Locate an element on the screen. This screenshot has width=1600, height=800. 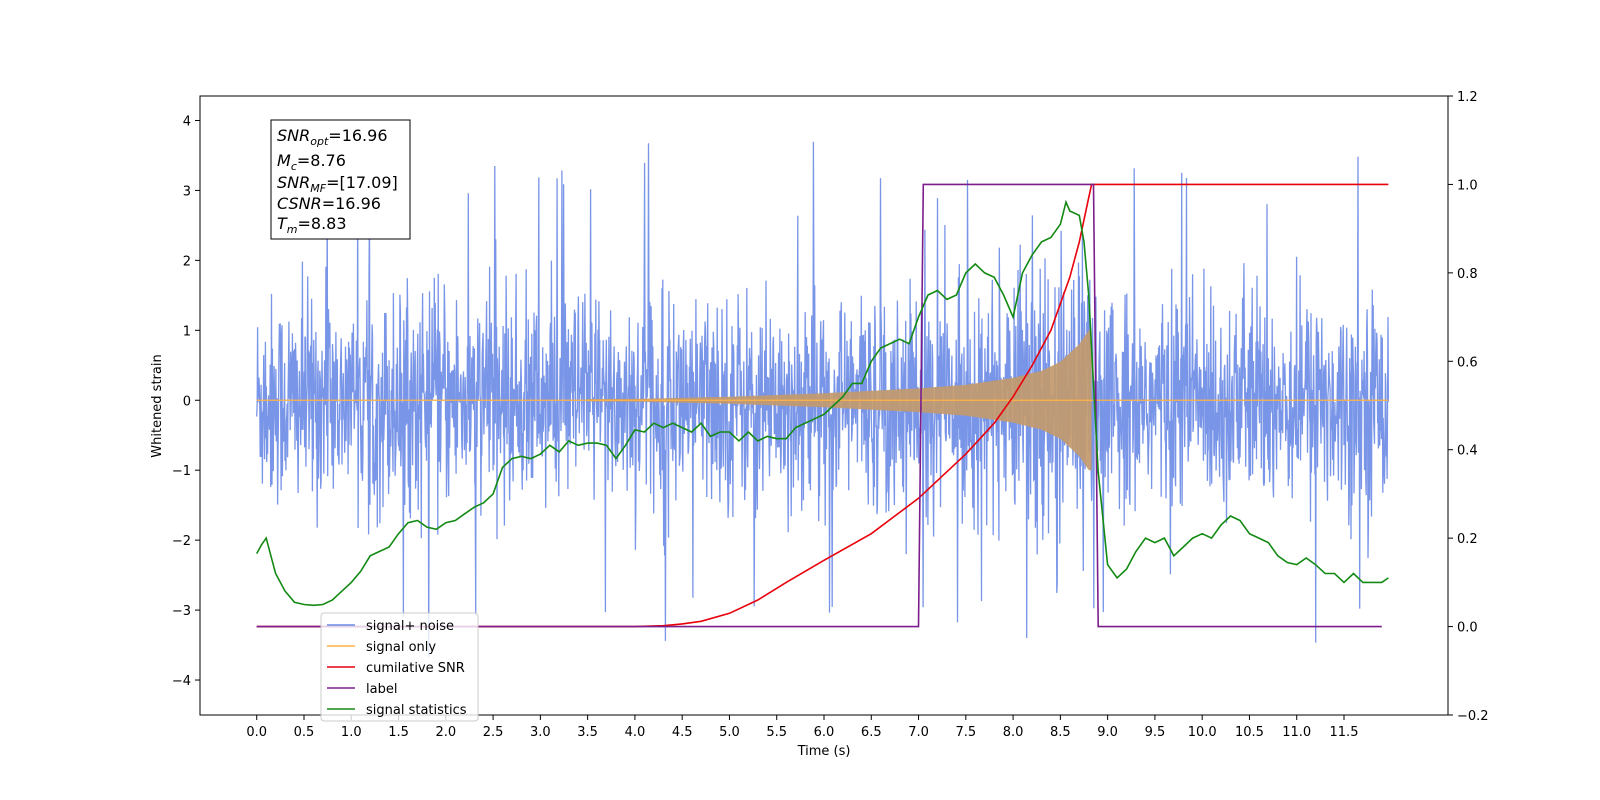
y-tick-label: −3 is located at coordinates (181, 611).